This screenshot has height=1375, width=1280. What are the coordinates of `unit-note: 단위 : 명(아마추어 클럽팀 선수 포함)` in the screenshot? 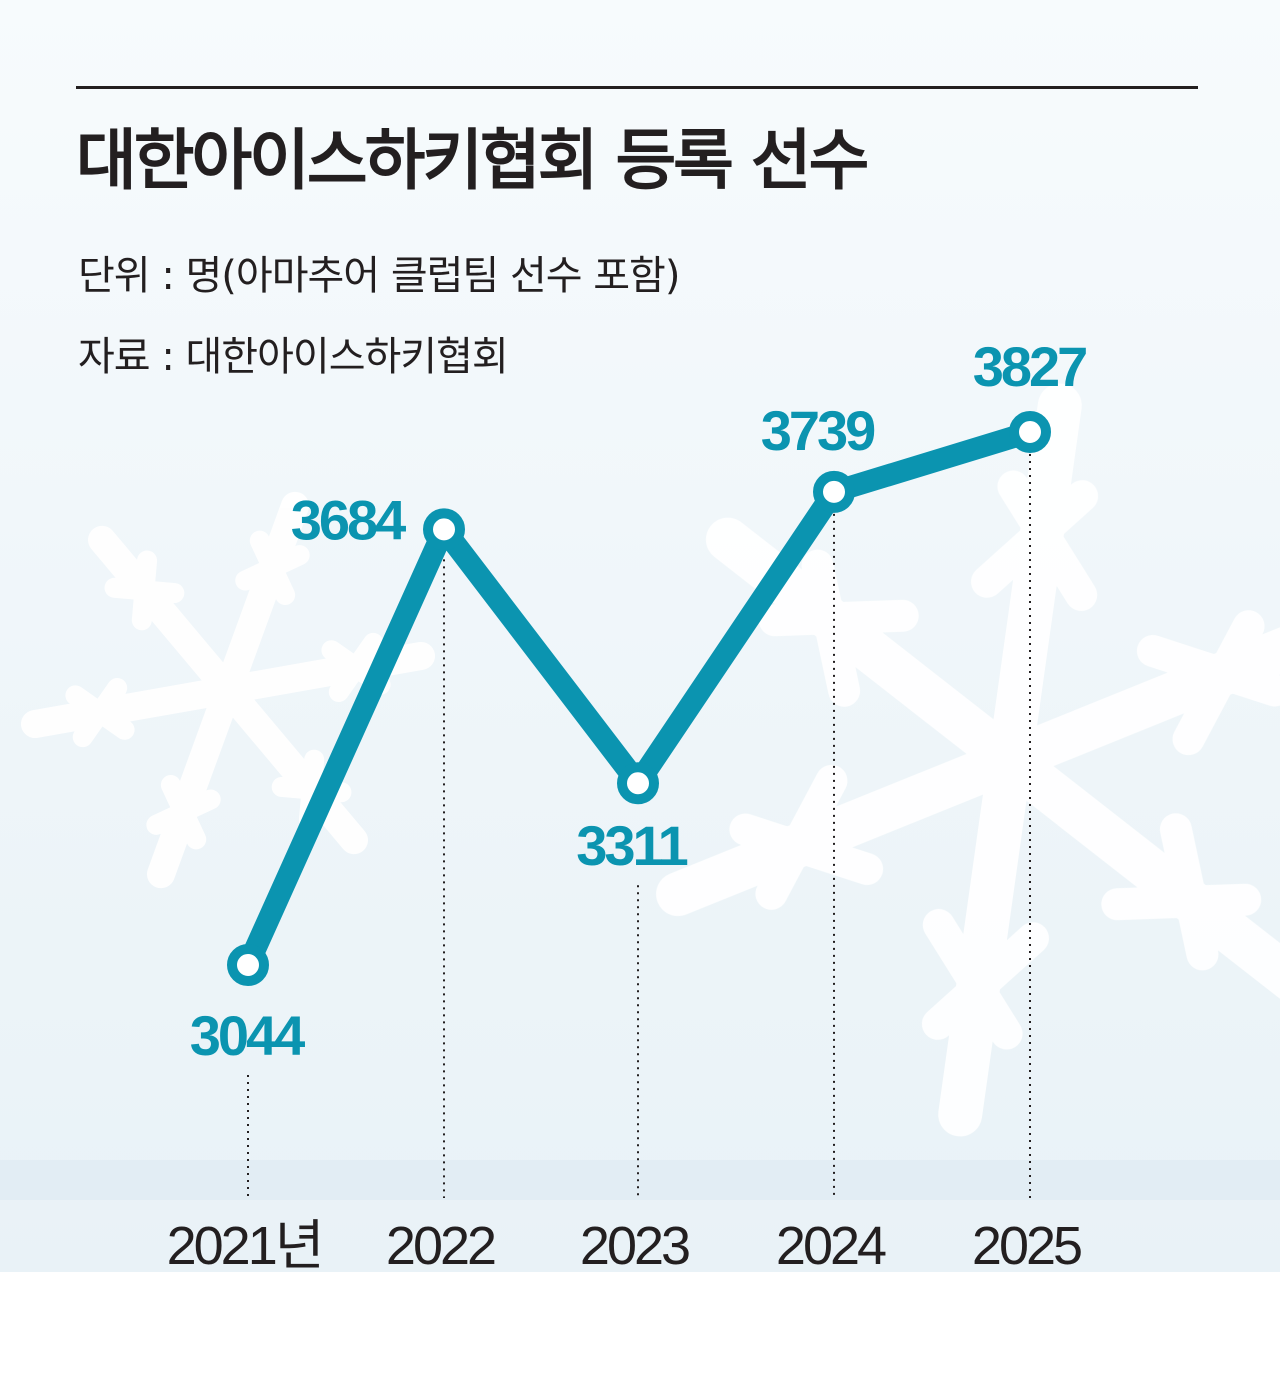 It's located at (379, 276).